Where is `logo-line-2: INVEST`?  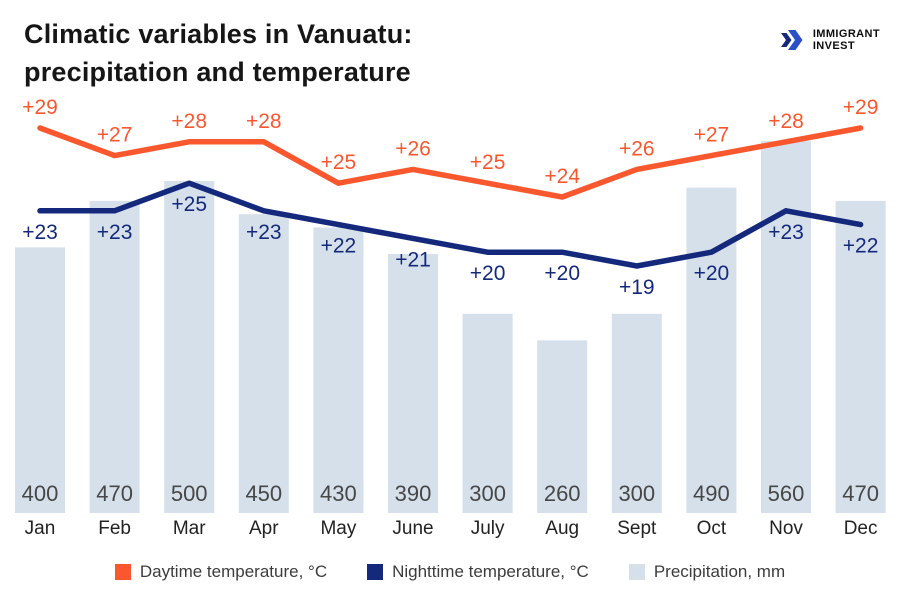
logo-line-2: INVEST is located at coordinates (833, 46).